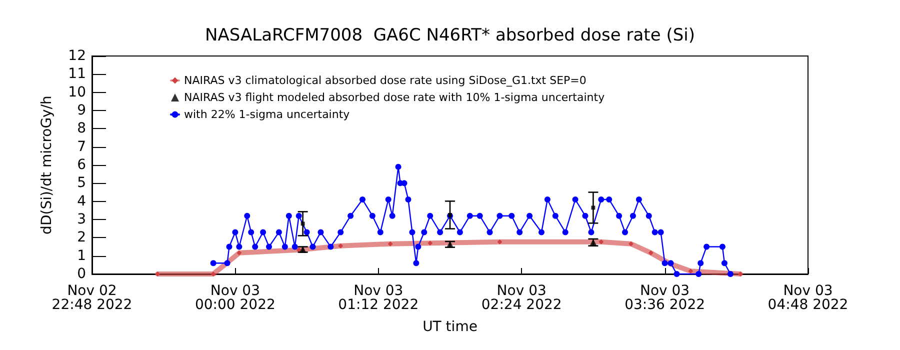  I want to click on y-tick-label: 10, so click(77, 92).